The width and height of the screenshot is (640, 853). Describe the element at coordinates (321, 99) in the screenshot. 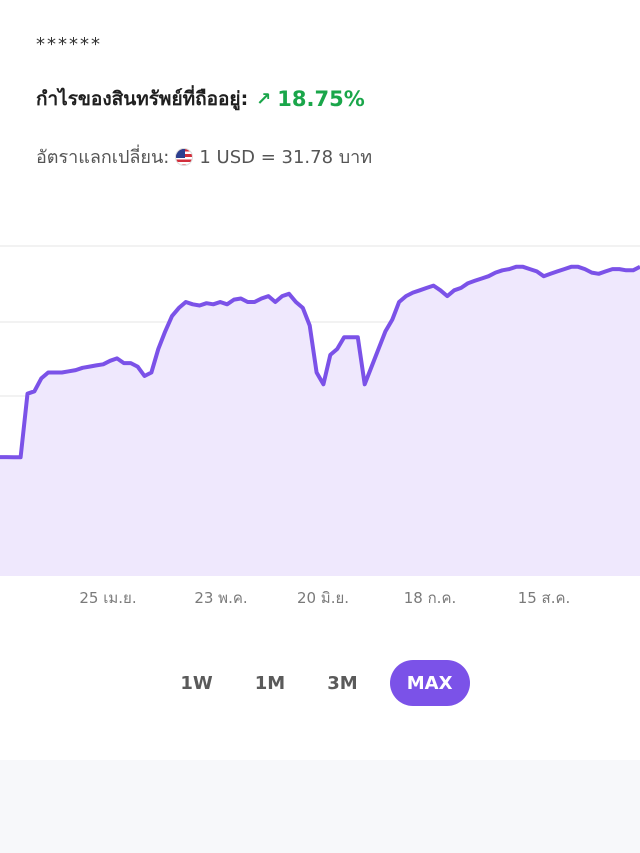

I see `profit-value: 18.75%` at that location.